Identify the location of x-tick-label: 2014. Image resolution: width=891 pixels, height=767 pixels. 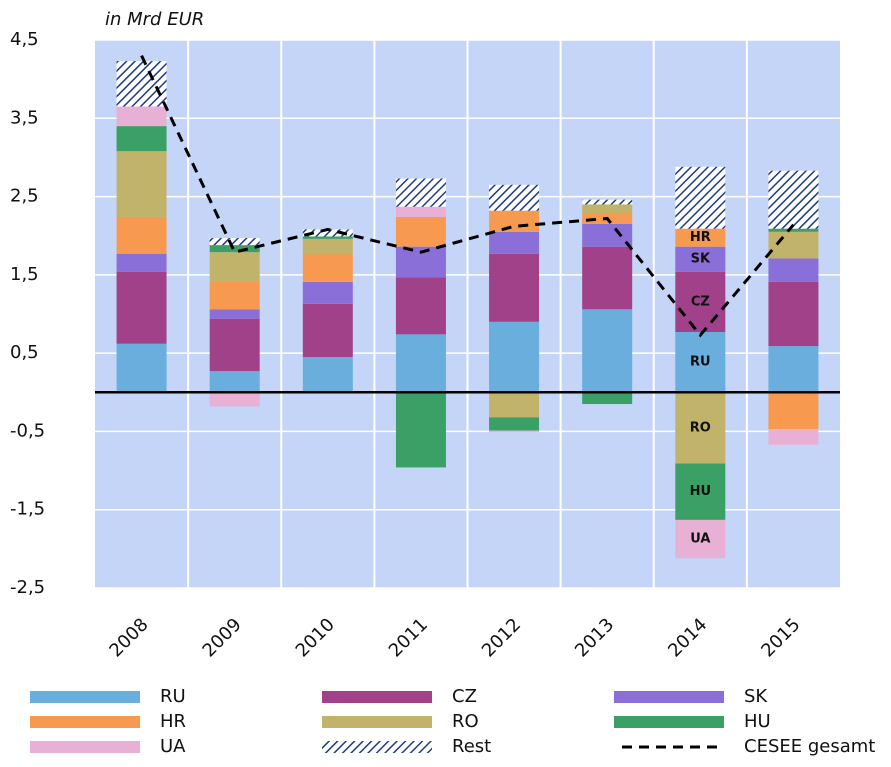
(687, 637).